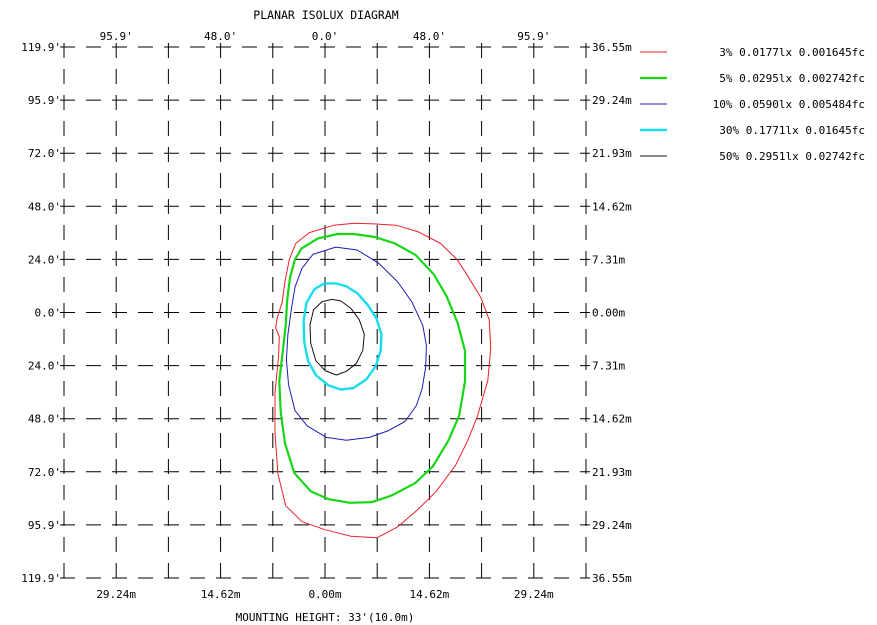 The width and height of the screenshot is (877, 625). I want to click on legend-label: 3% 0.0177lx 0.001645fc, so click(792, 52).